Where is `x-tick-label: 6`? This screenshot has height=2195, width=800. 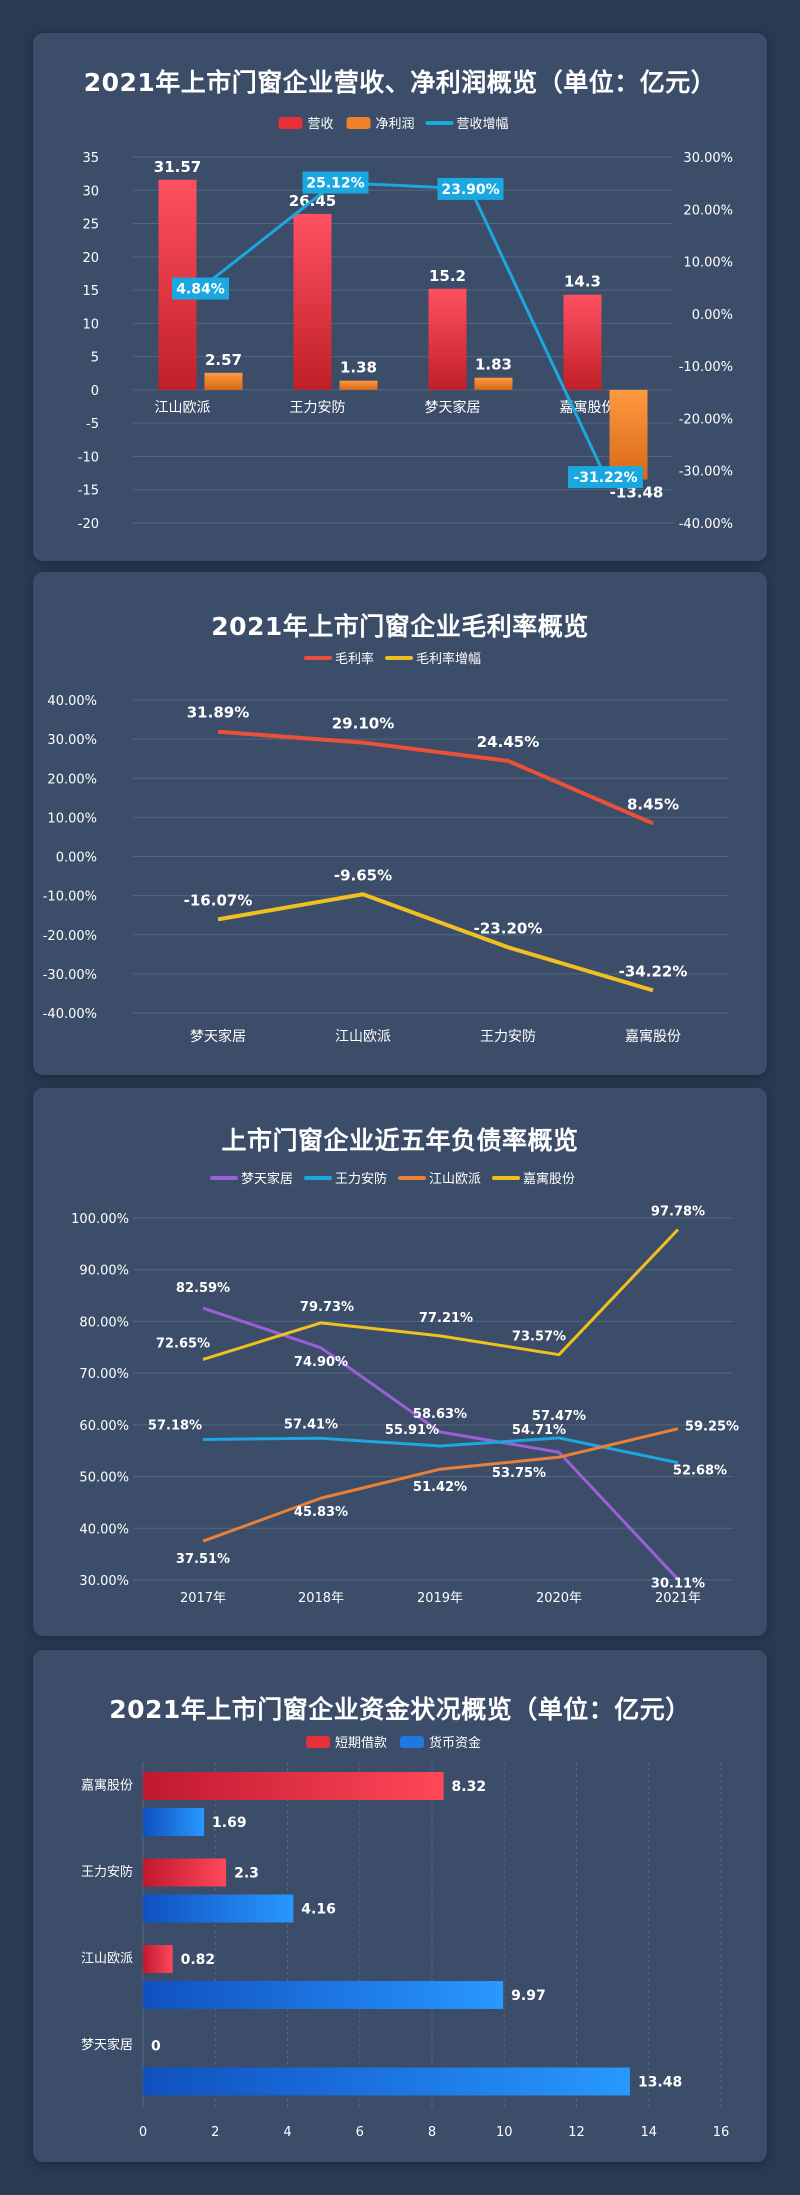
x-tick-label: 6 is located at coordinates (360, 2132).